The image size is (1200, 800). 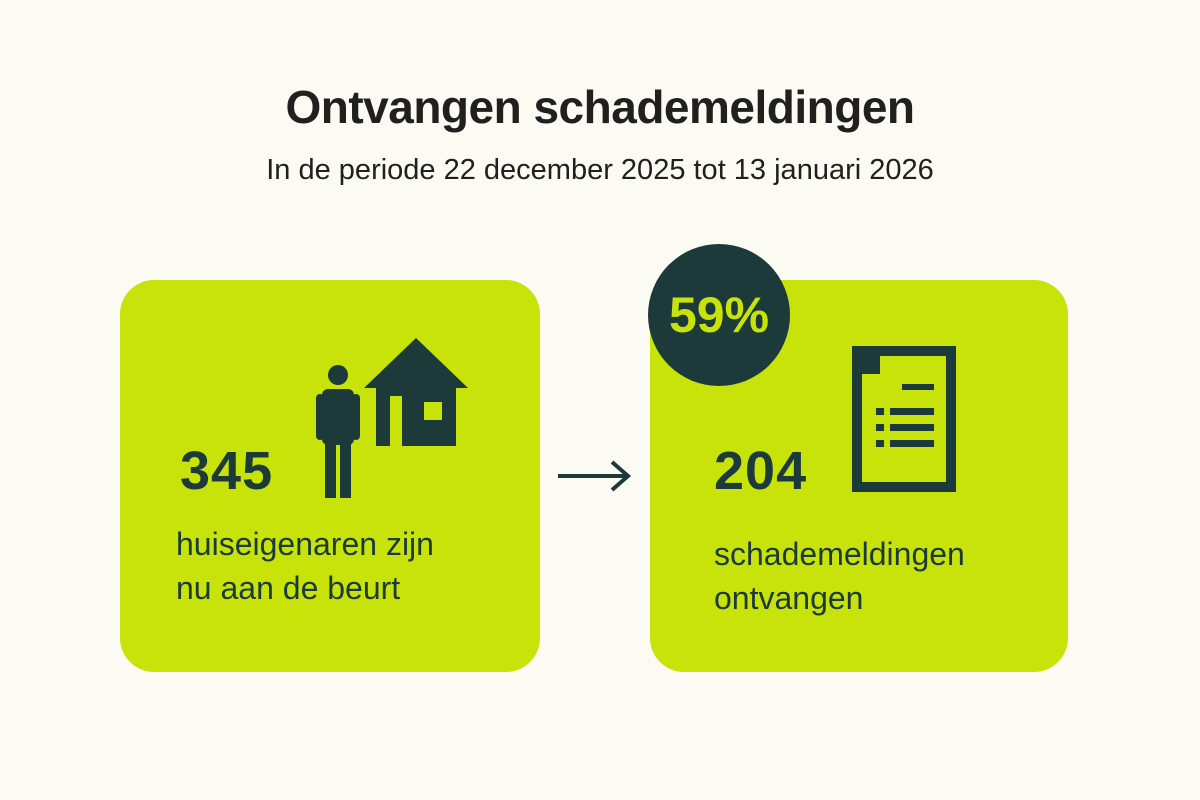 What do you see at coordinates (600, 107) in the screenshot?
I see `page-title: Ontvangen schademeldingen` at bounding box center [600, 107].